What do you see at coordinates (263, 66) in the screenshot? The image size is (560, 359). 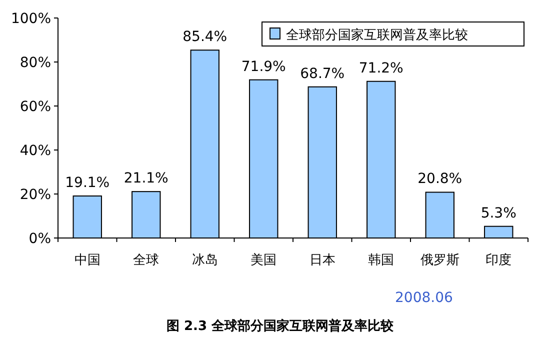 I see `data-label: 71.9%` at bounding box center [263, 66].